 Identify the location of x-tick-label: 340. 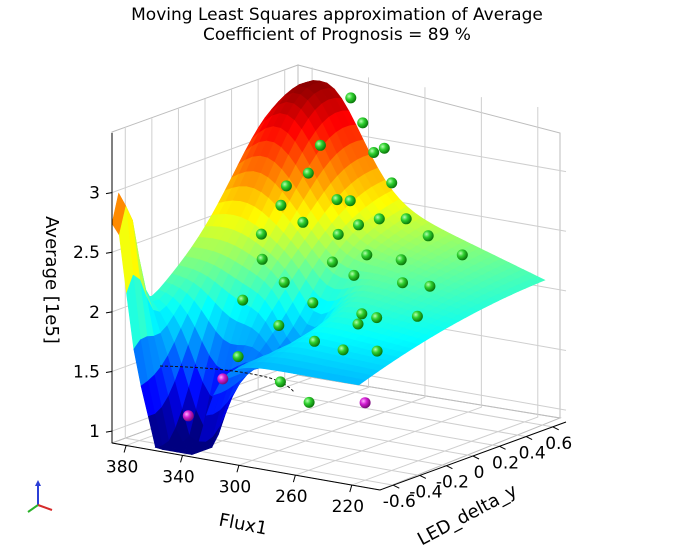
(178, 477).